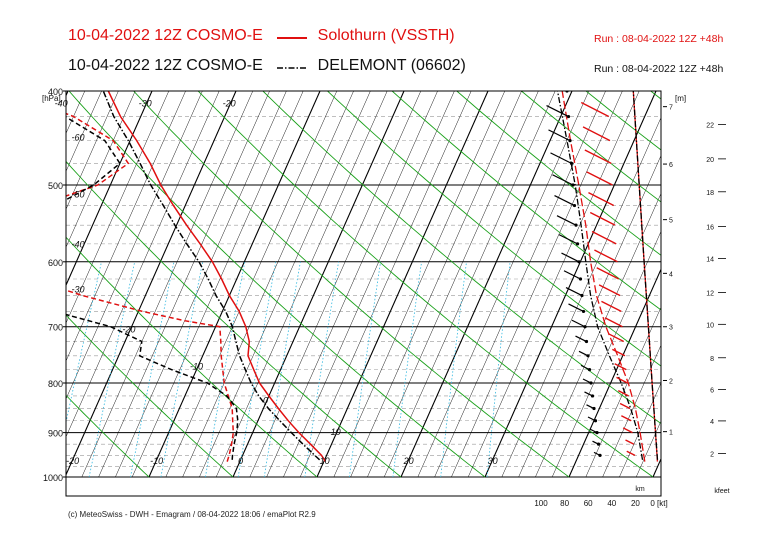  What do you see at coordinates (336, 432) in the screenshot?
I see `isotherm-label: 10` at bounding box center [336, 432].